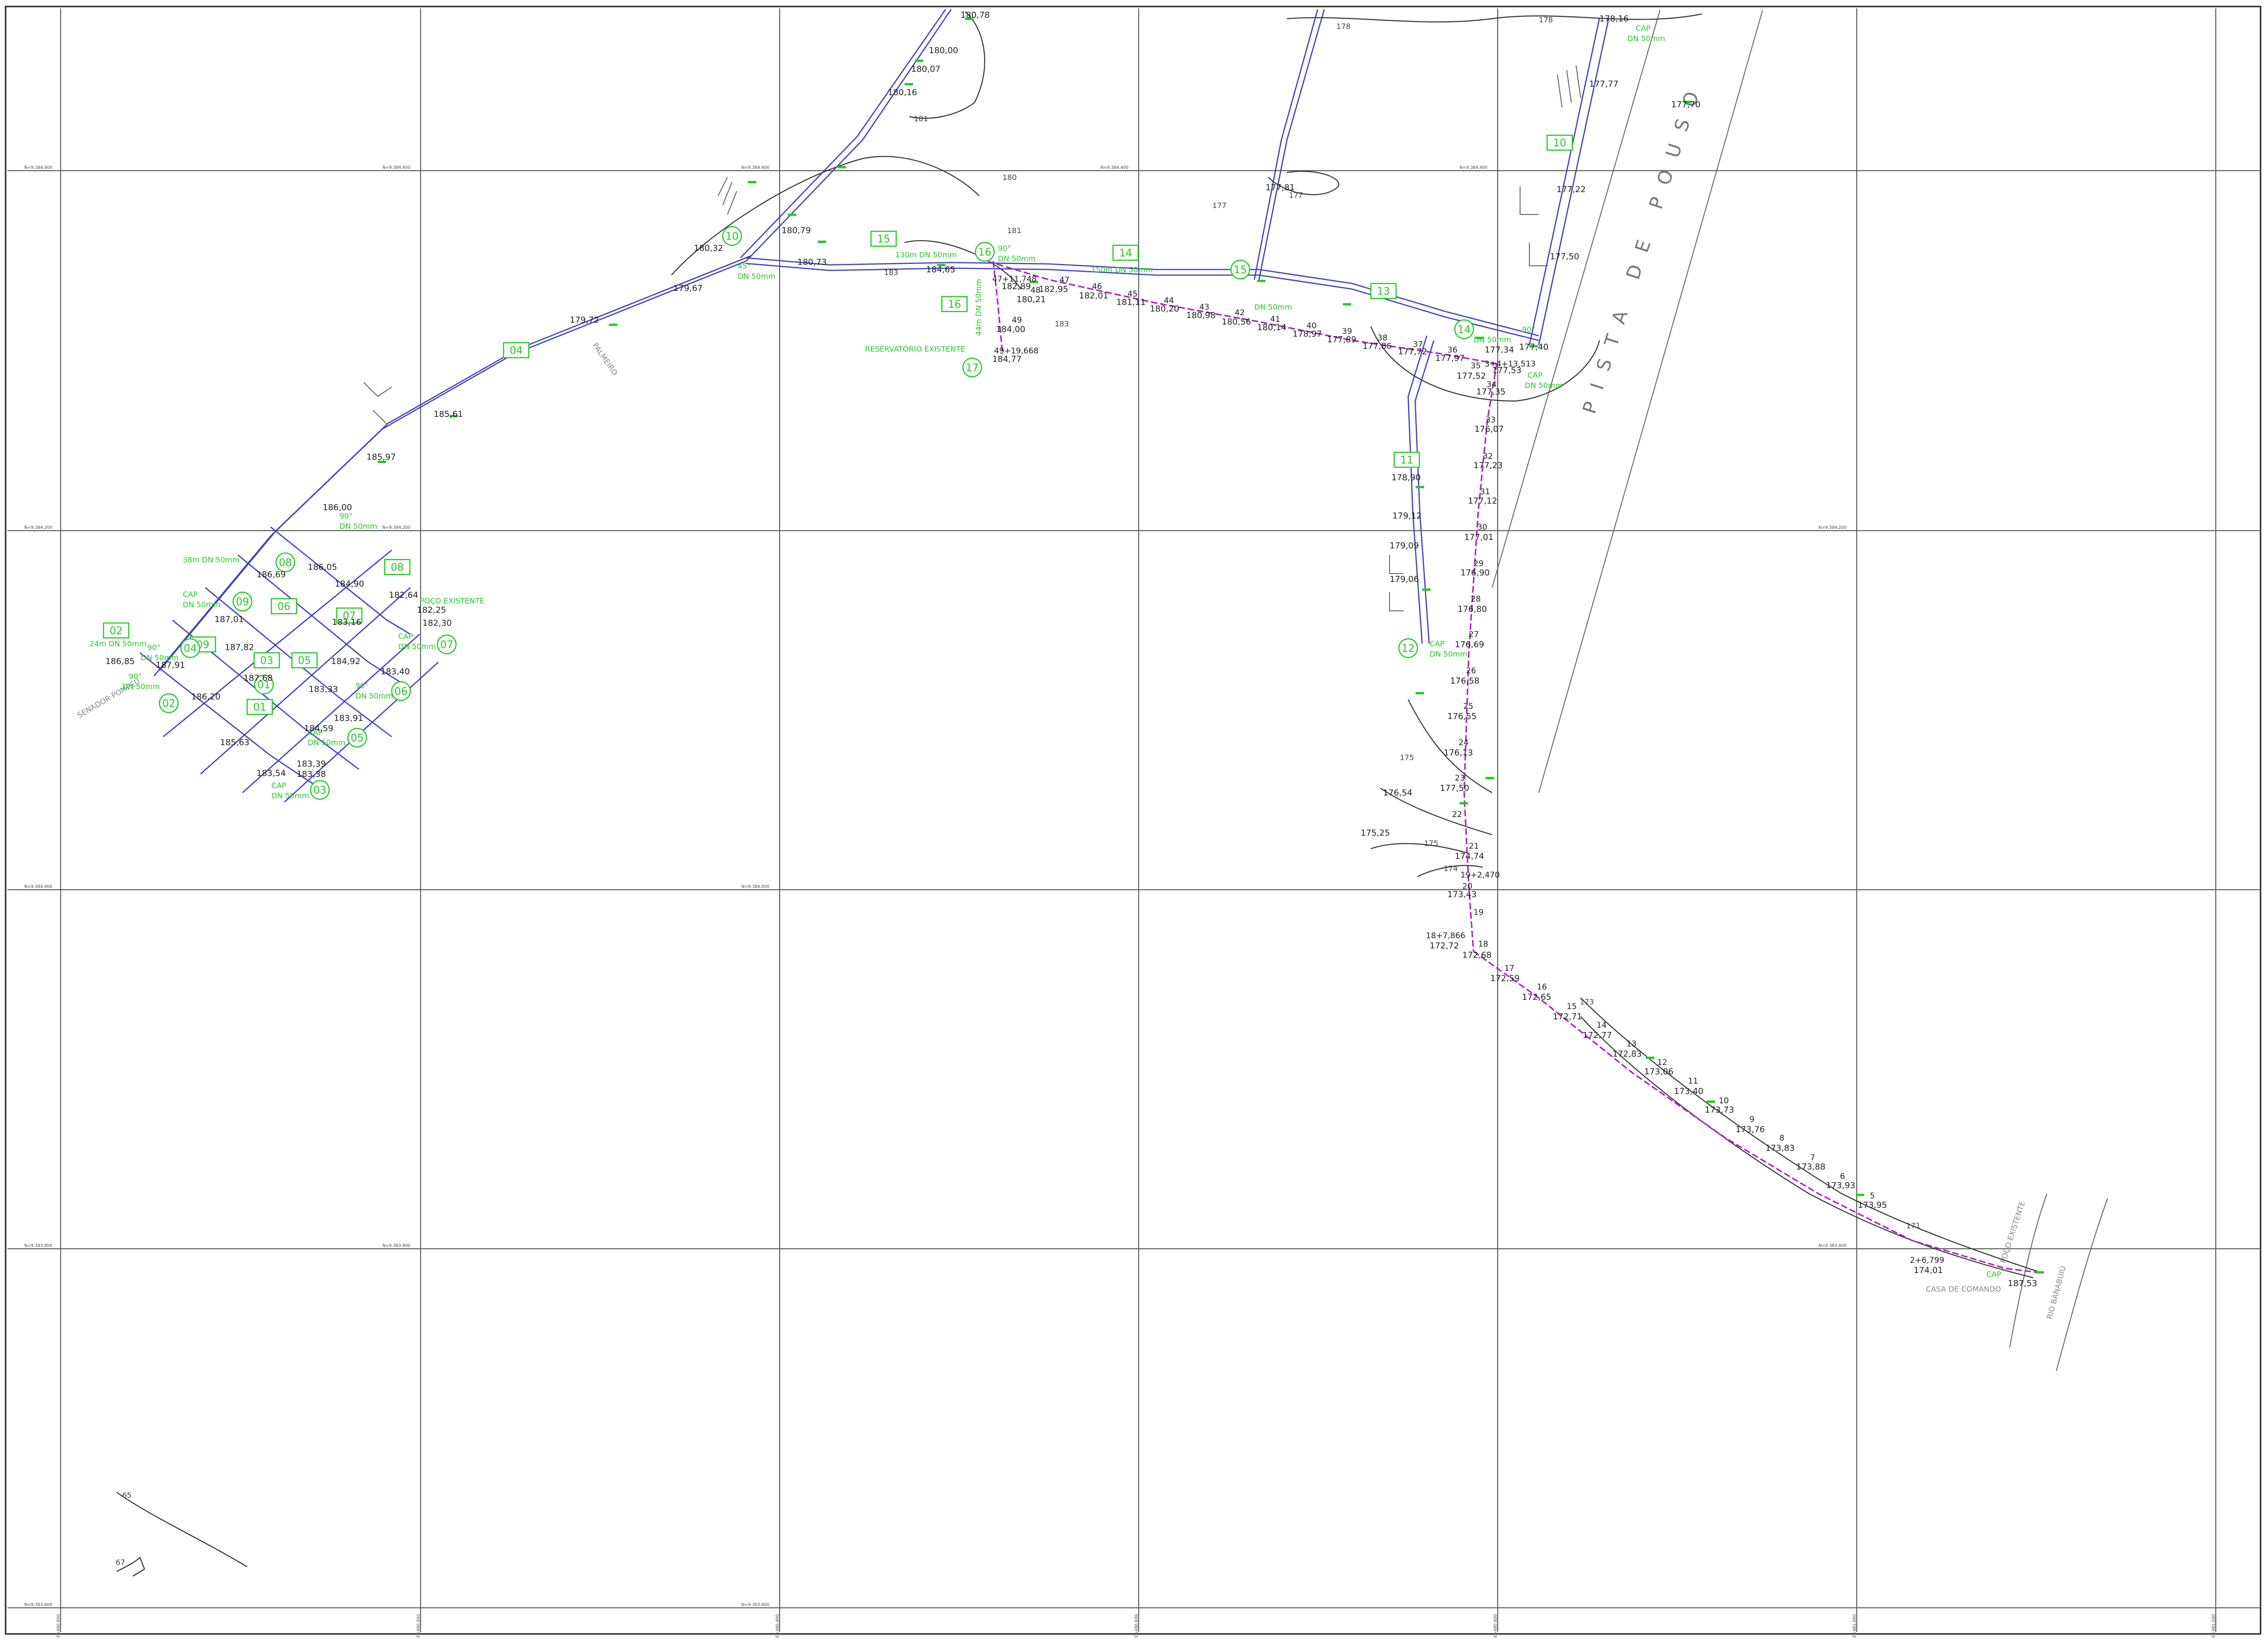  I want to click on station-number: 23, so click(1460, 778).